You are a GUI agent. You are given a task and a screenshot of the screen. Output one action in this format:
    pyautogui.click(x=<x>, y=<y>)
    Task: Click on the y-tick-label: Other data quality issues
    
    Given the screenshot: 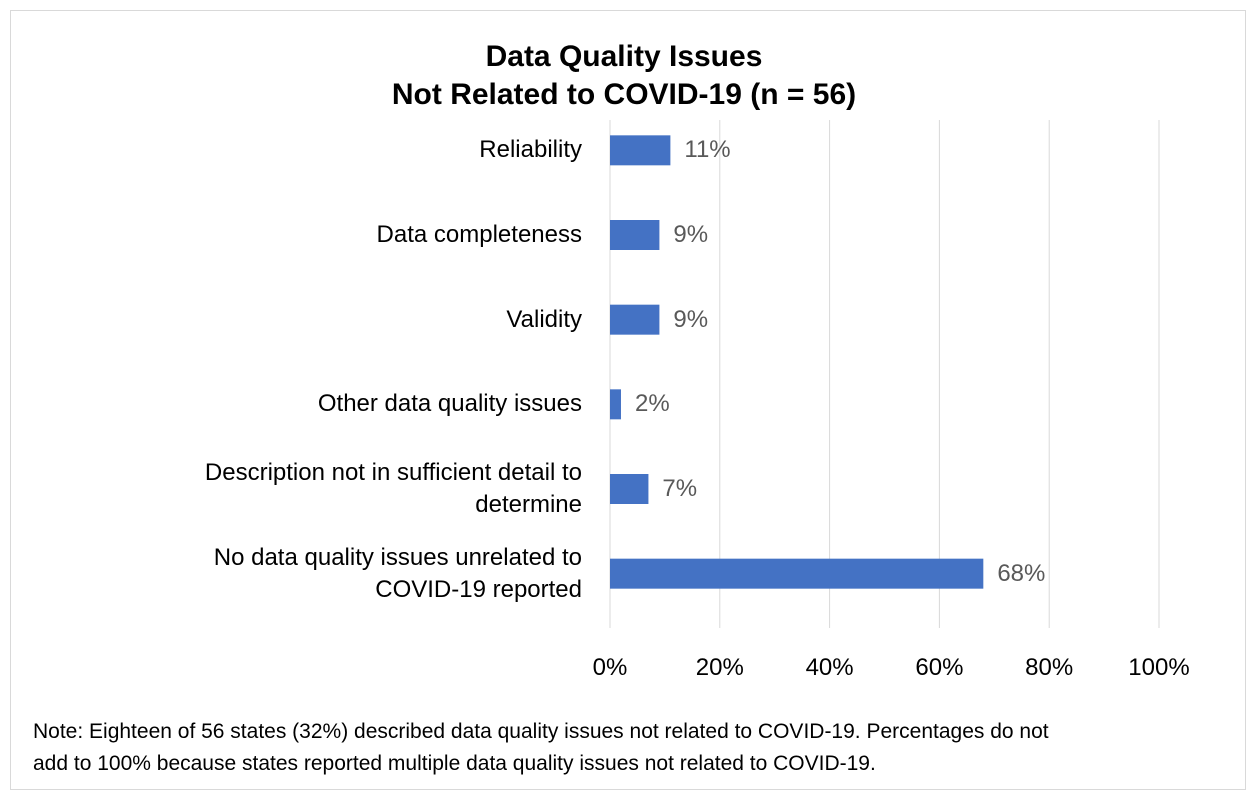 What is the action you would take?
    pyautogui.click(x=449, y=404)
    